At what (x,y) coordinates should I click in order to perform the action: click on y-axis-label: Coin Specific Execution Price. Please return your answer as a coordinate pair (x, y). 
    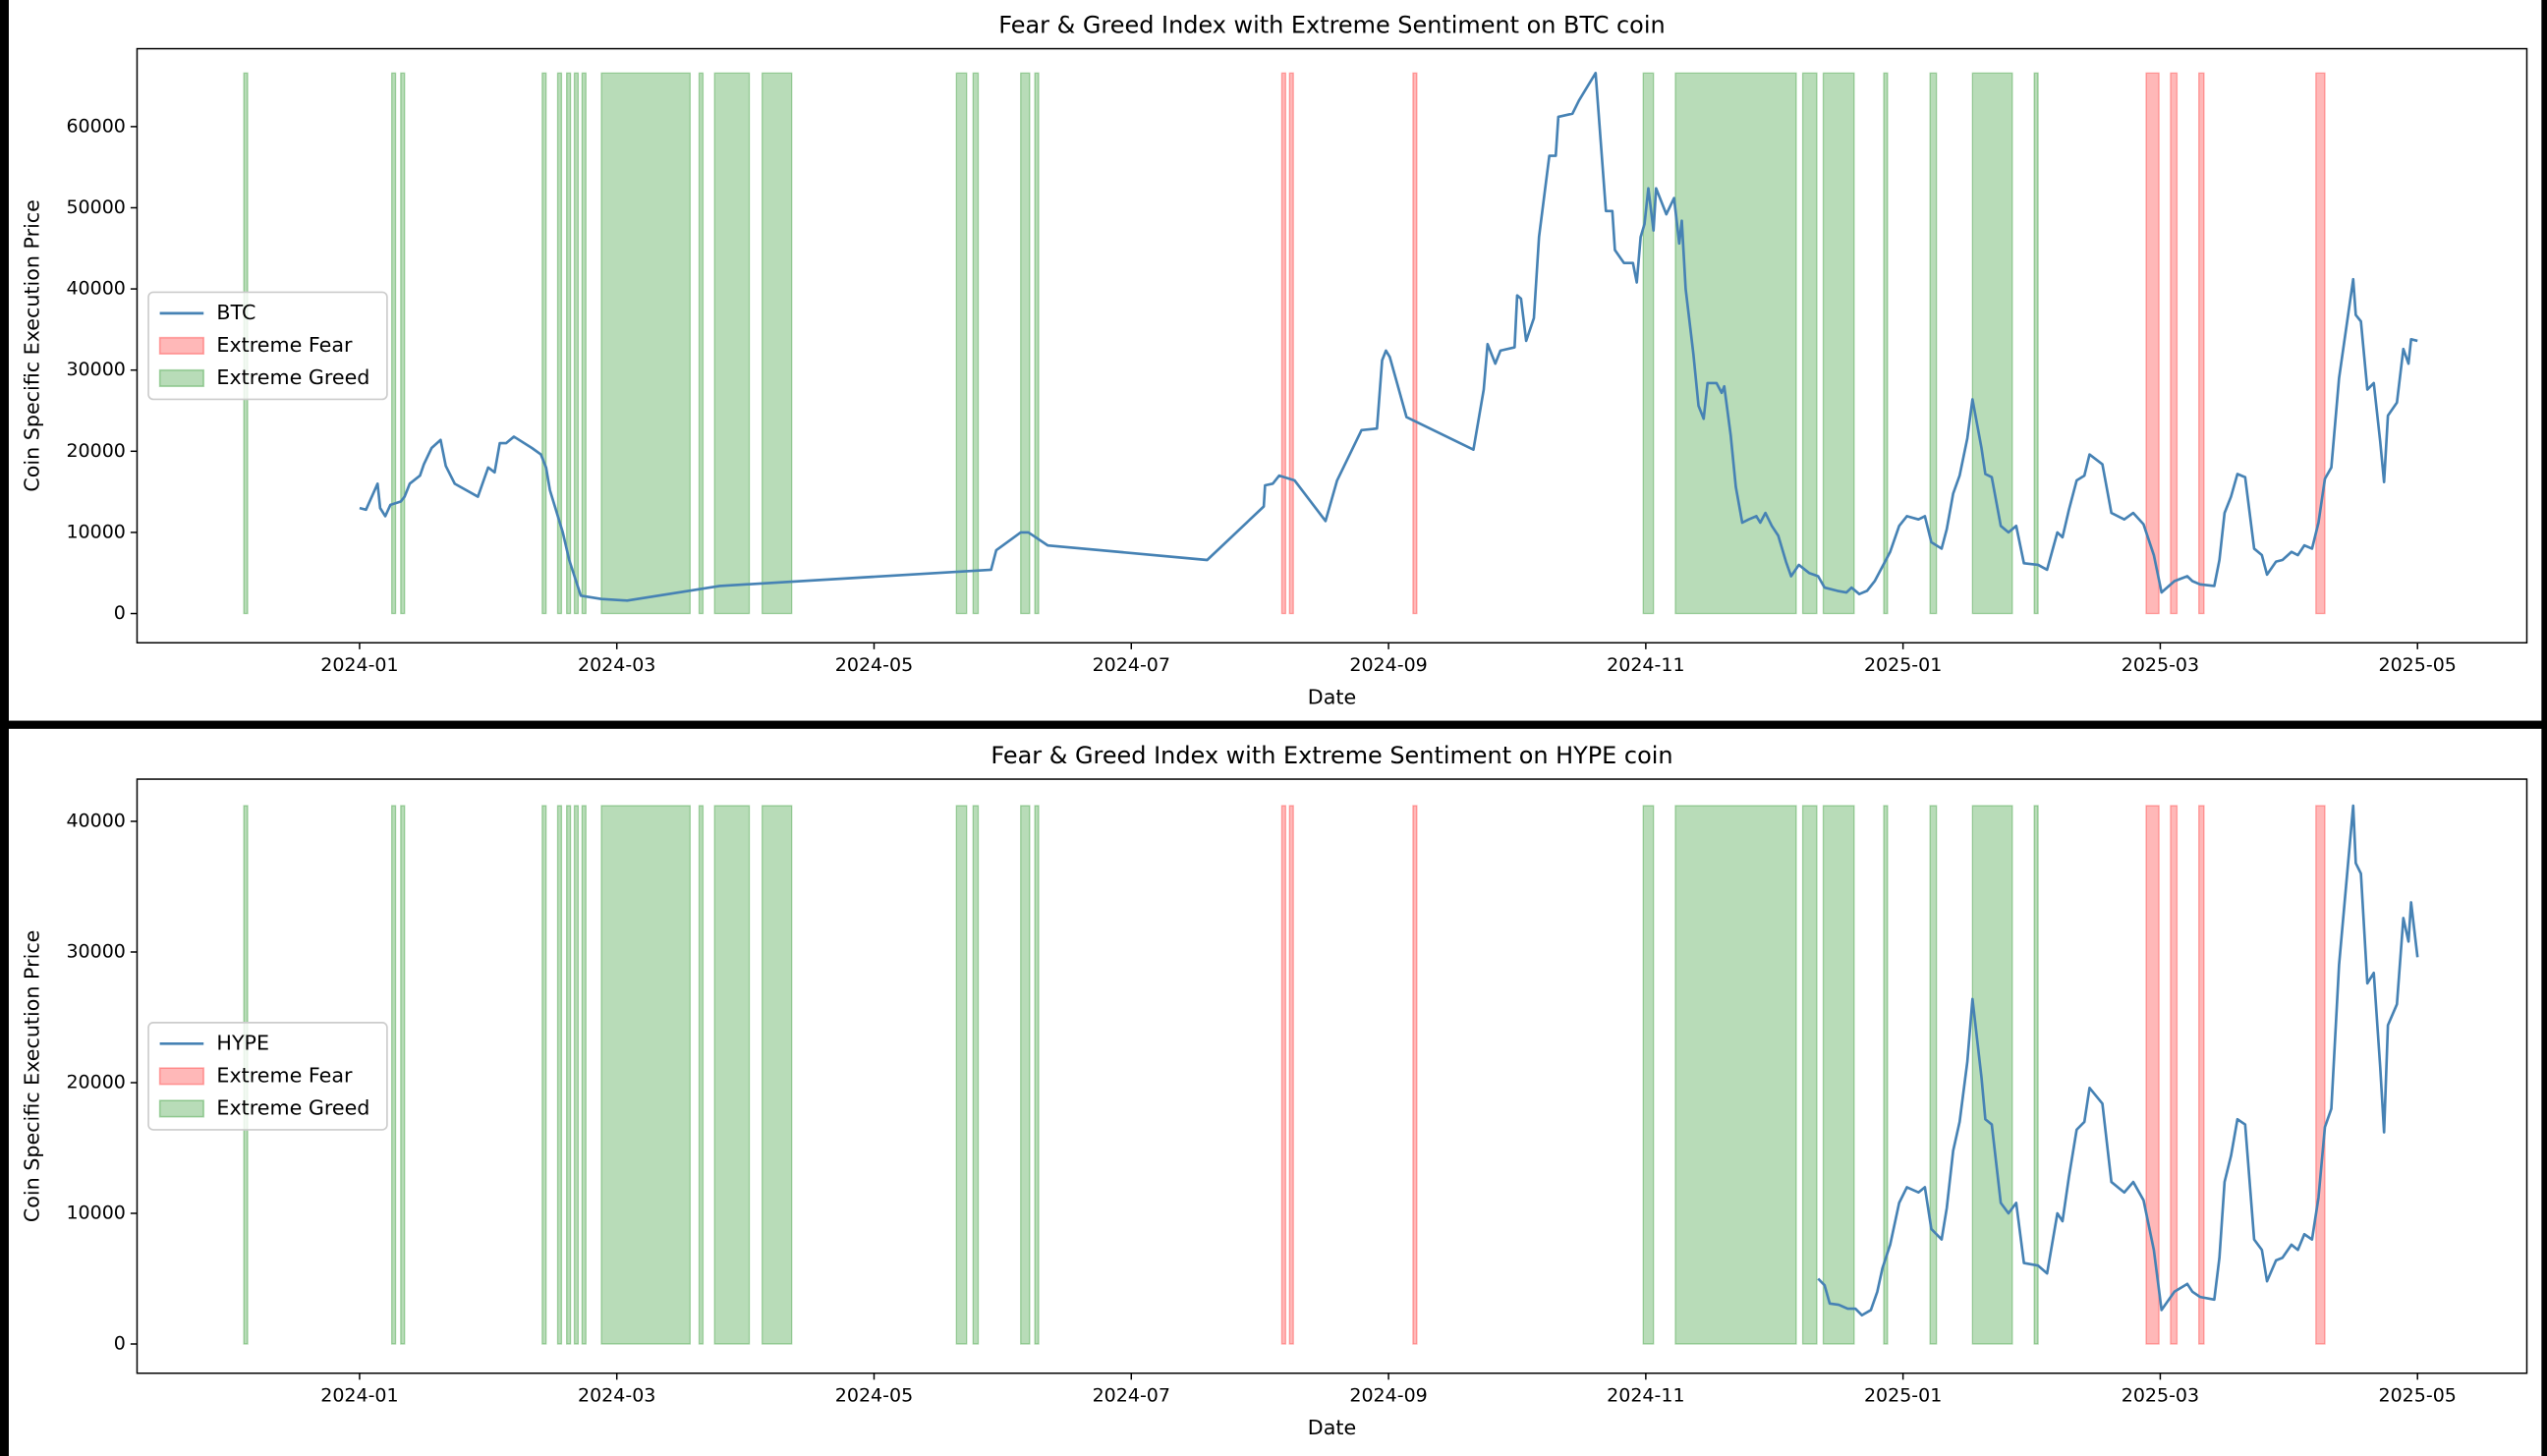
    Looking at the image, I should click on (32, 1076).